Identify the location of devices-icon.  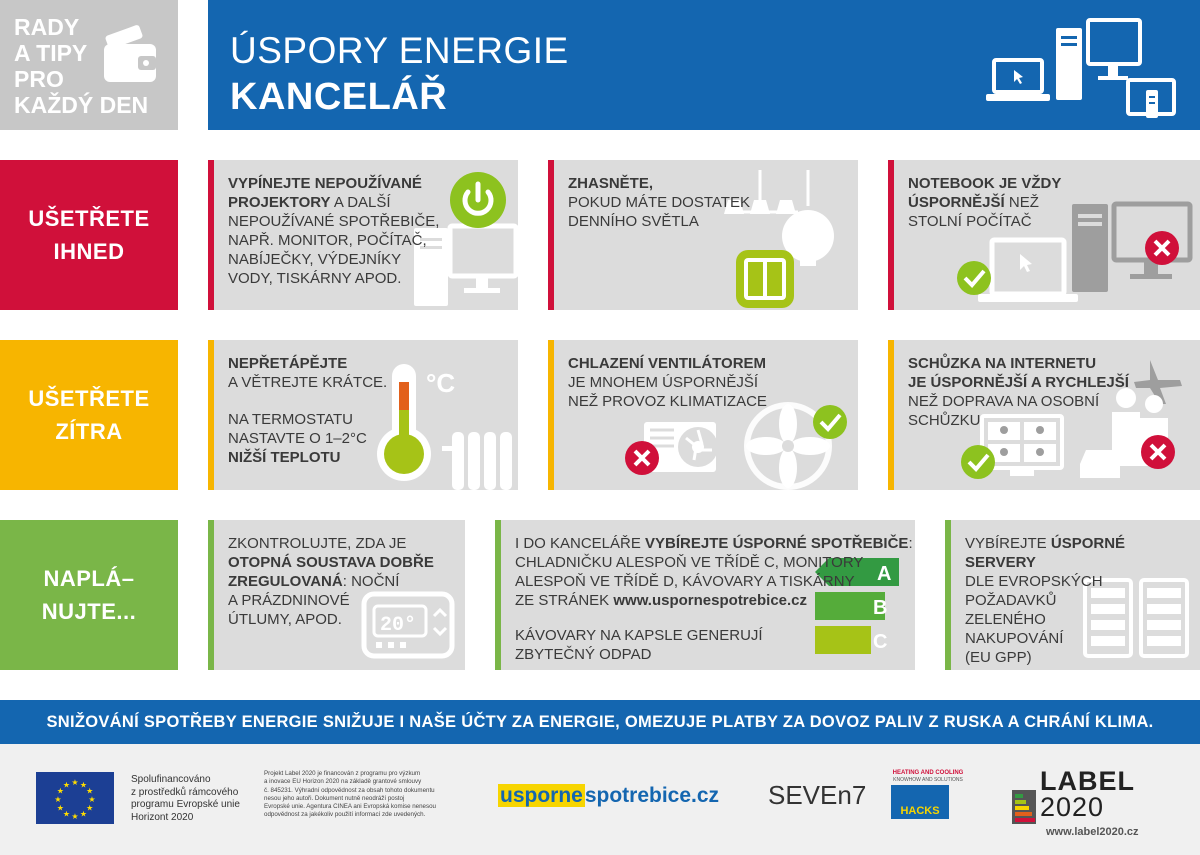
(1081, 68).